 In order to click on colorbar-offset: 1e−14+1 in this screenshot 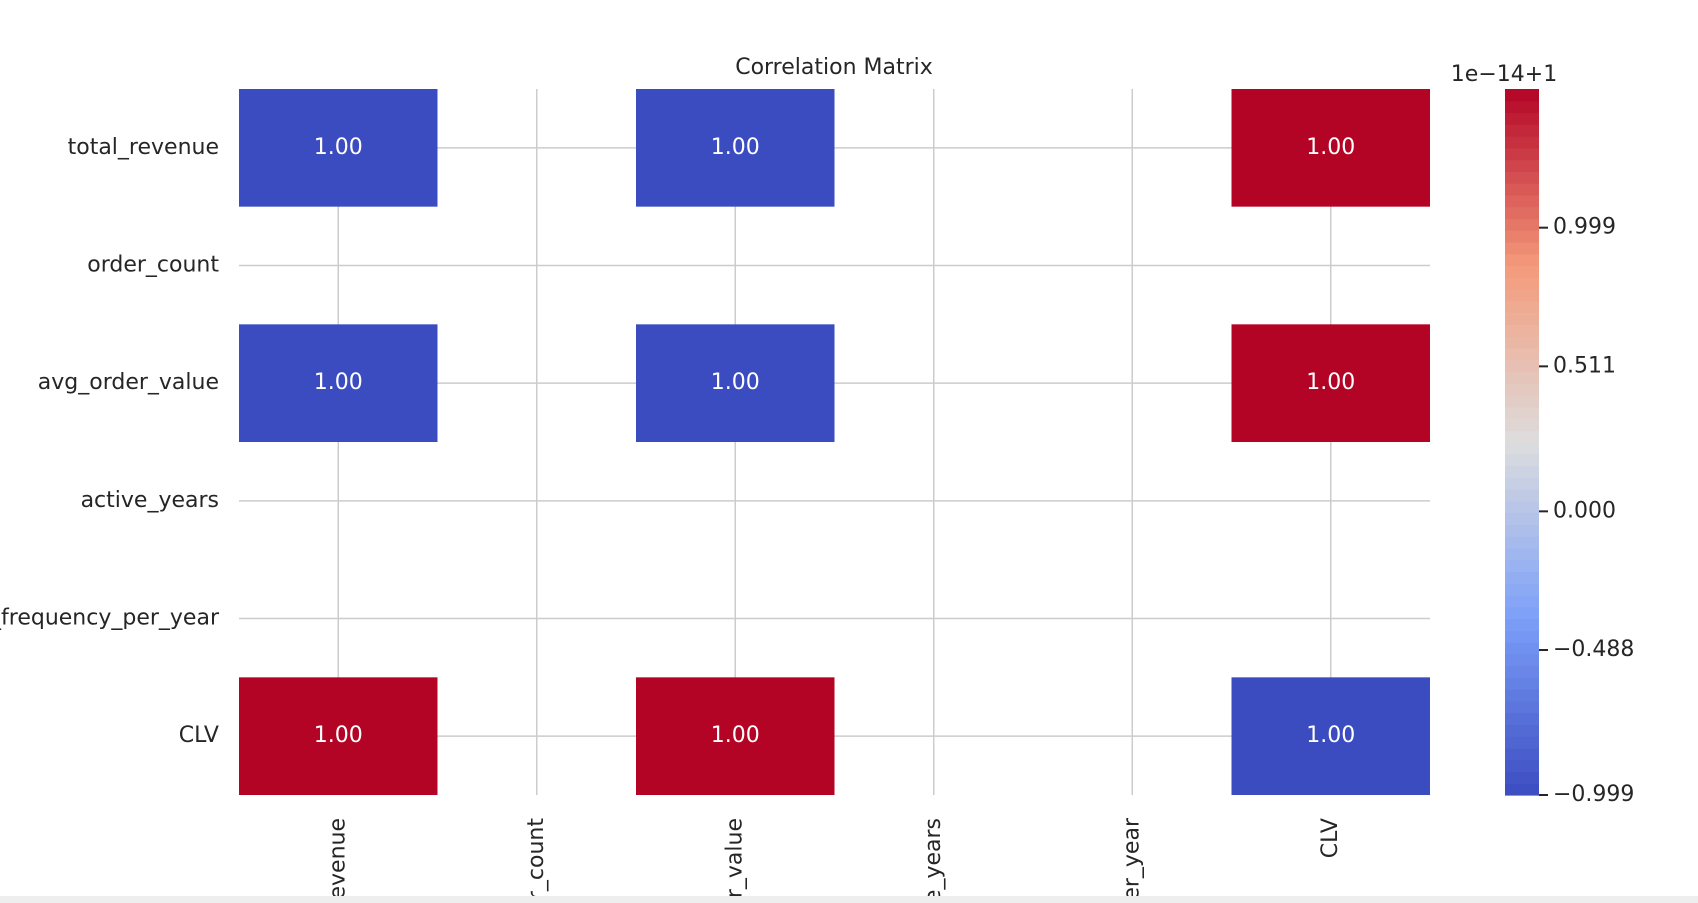, I will do `click(1504, 74)`.